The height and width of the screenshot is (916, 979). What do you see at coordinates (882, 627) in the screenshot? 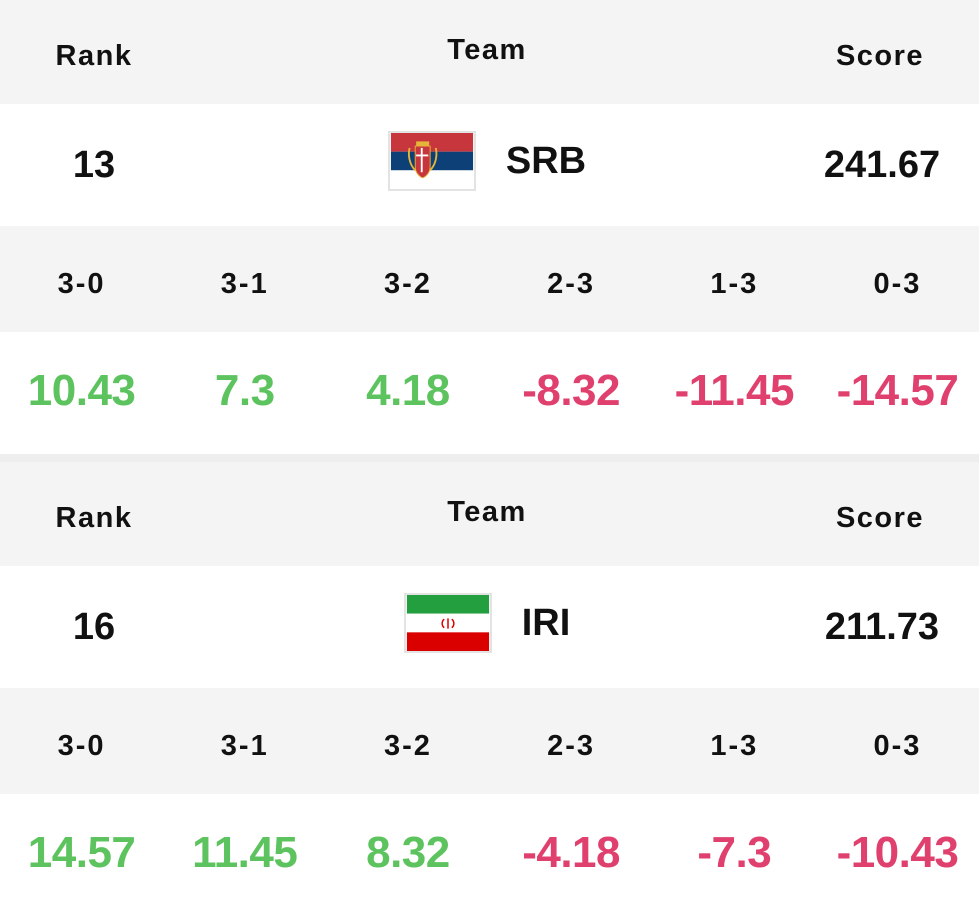
I see `score-value: 211.73` at bounding box center [882, 627].